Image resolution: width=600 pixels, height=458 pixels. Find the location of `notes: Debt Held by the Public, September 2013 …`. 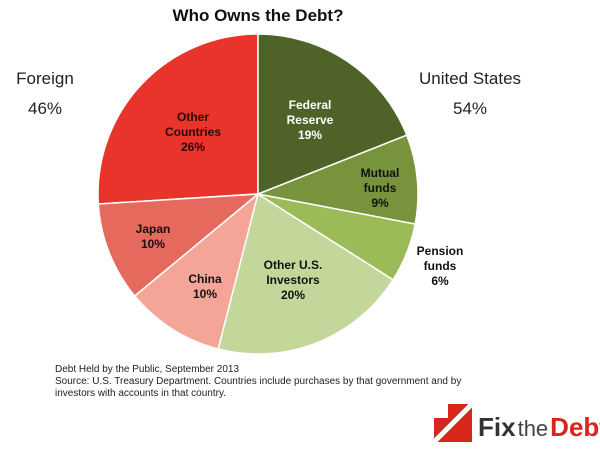

notes: Debt Held by the Public, September 2013 … is located at coordinates (265, 382).